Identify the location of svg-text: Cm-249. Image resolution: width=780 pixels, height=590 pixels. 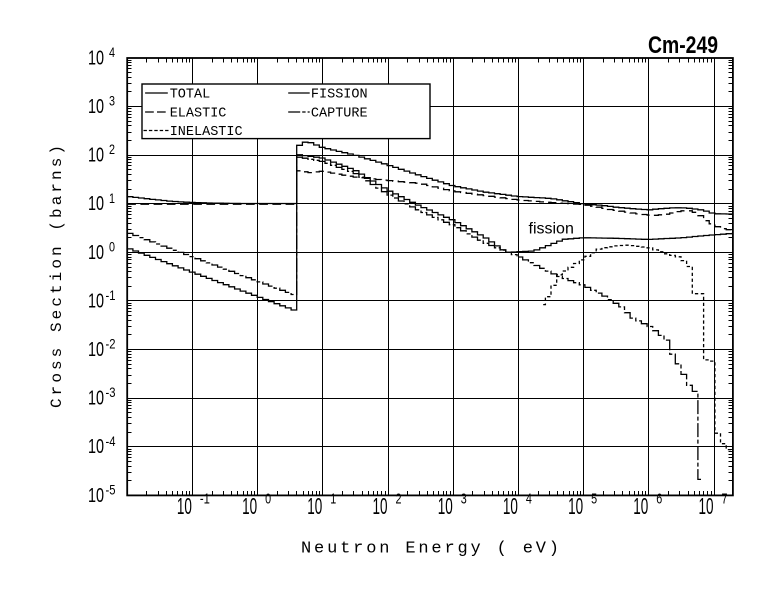
(683, 45).